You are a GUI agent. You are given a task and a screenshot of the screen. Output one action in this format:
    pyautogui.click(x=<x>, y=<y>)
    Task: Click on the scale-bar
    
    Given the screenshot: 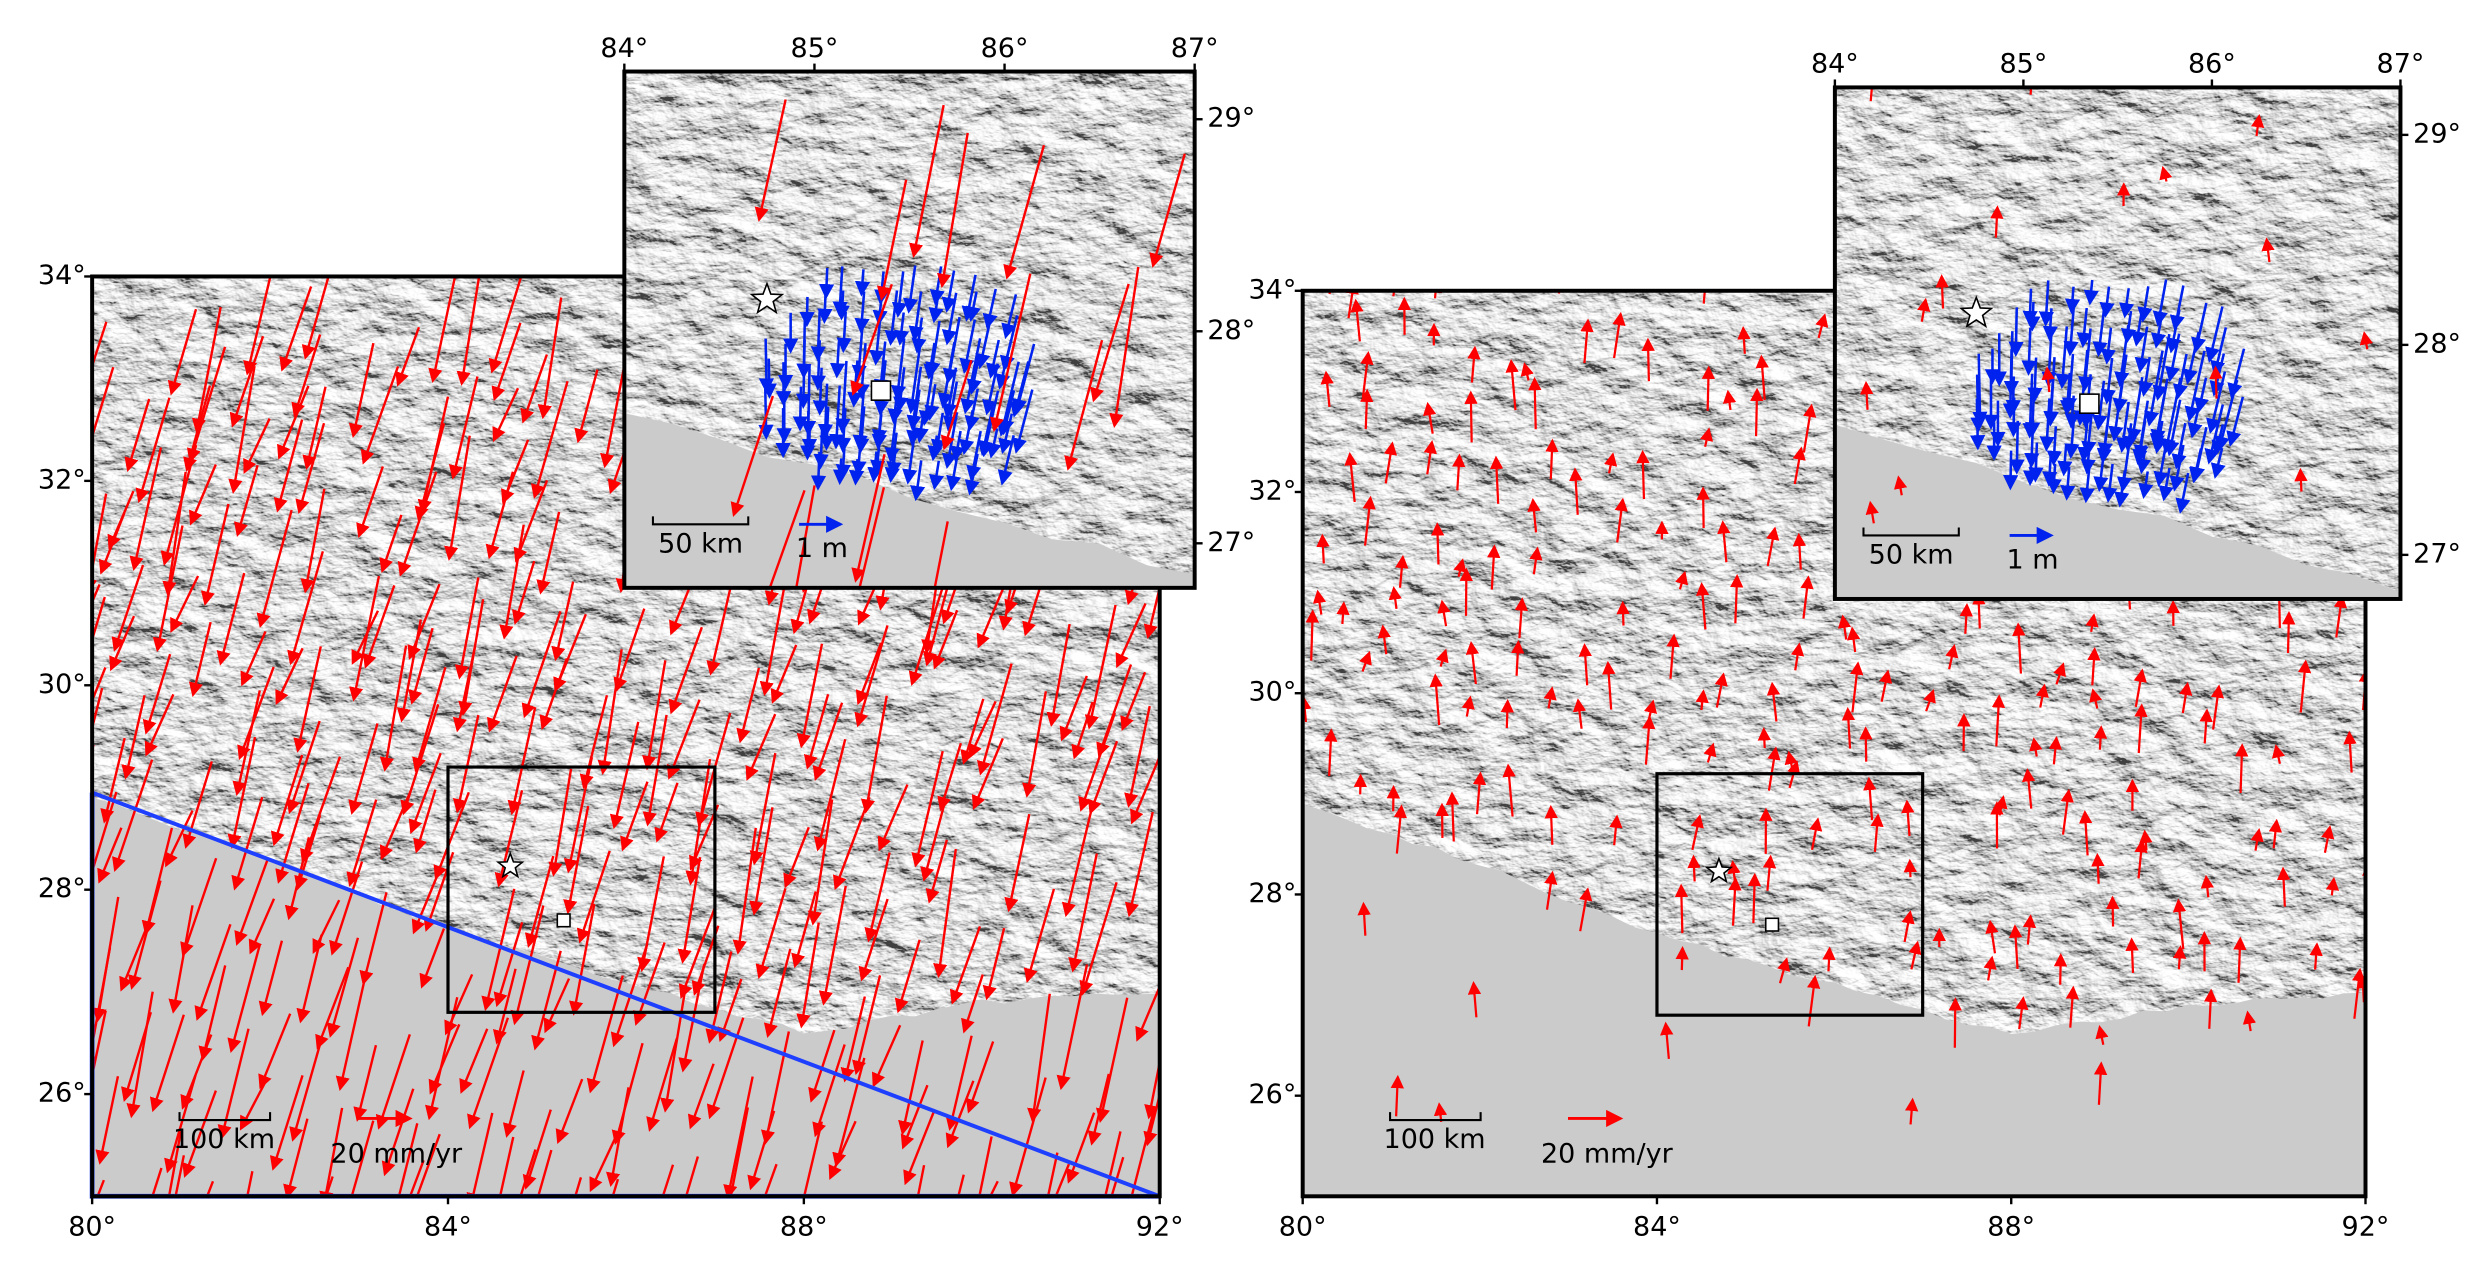 What is the action you would take?
    pyautogui.click(x=225, y=1117)
    